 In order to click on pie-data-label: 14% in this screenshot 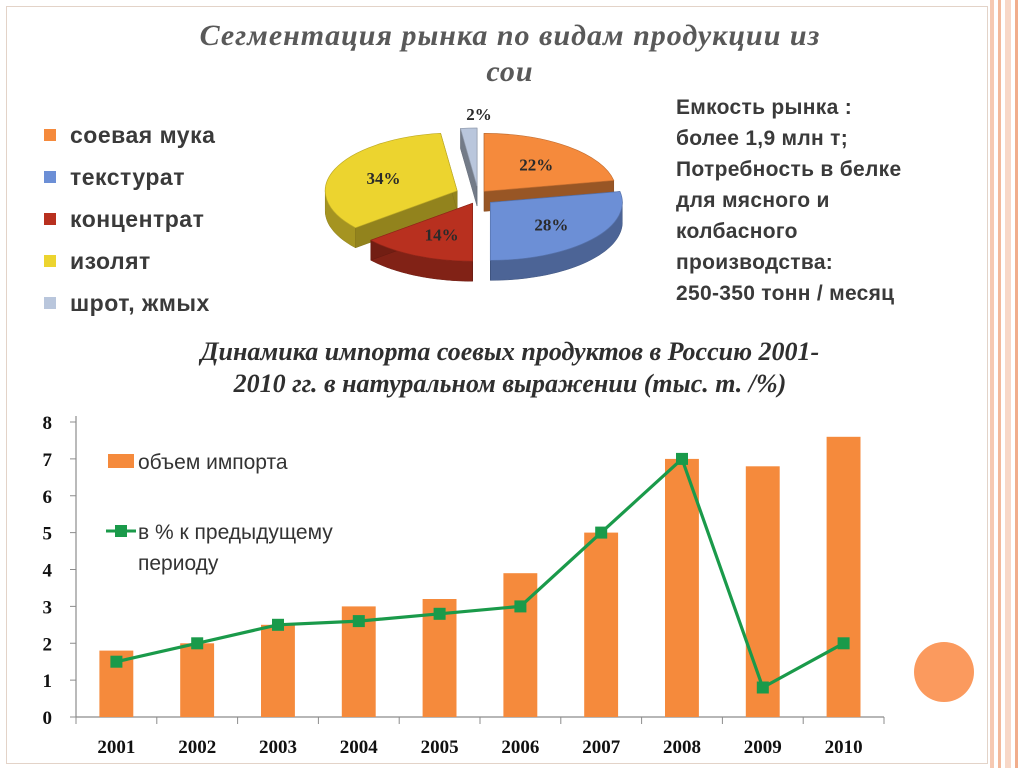, I will do `click(442, 235)`.